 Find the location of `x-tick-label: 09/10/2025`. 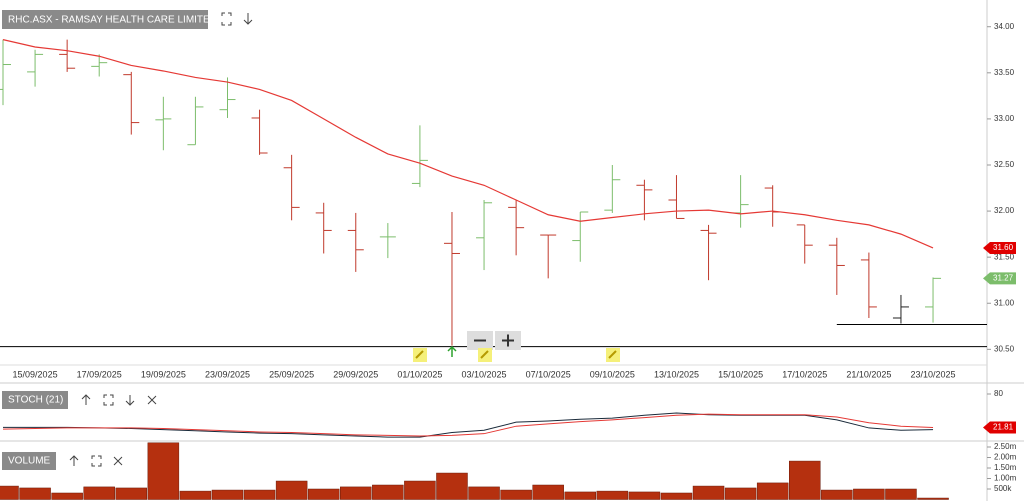

x-tick-label: 09/10/2025 is located at coordinates (612, 374).